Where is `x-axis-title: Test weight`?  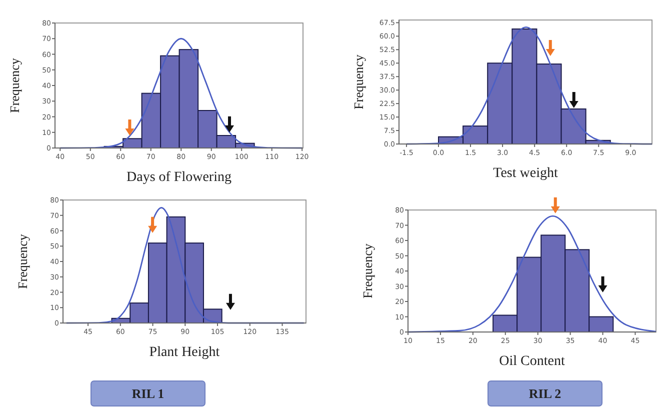
x-axis-title: Test weight is located at coordinates (525, 173).